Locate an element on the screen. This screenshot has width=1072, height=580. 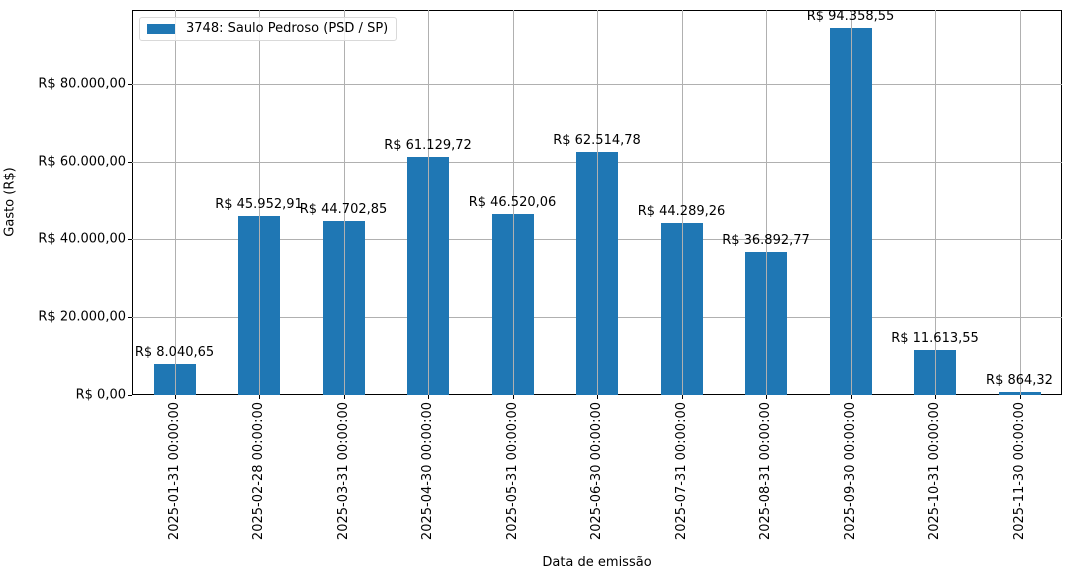
bar-value-label: R$ 864,32 is located at coordinates (1019, 380).